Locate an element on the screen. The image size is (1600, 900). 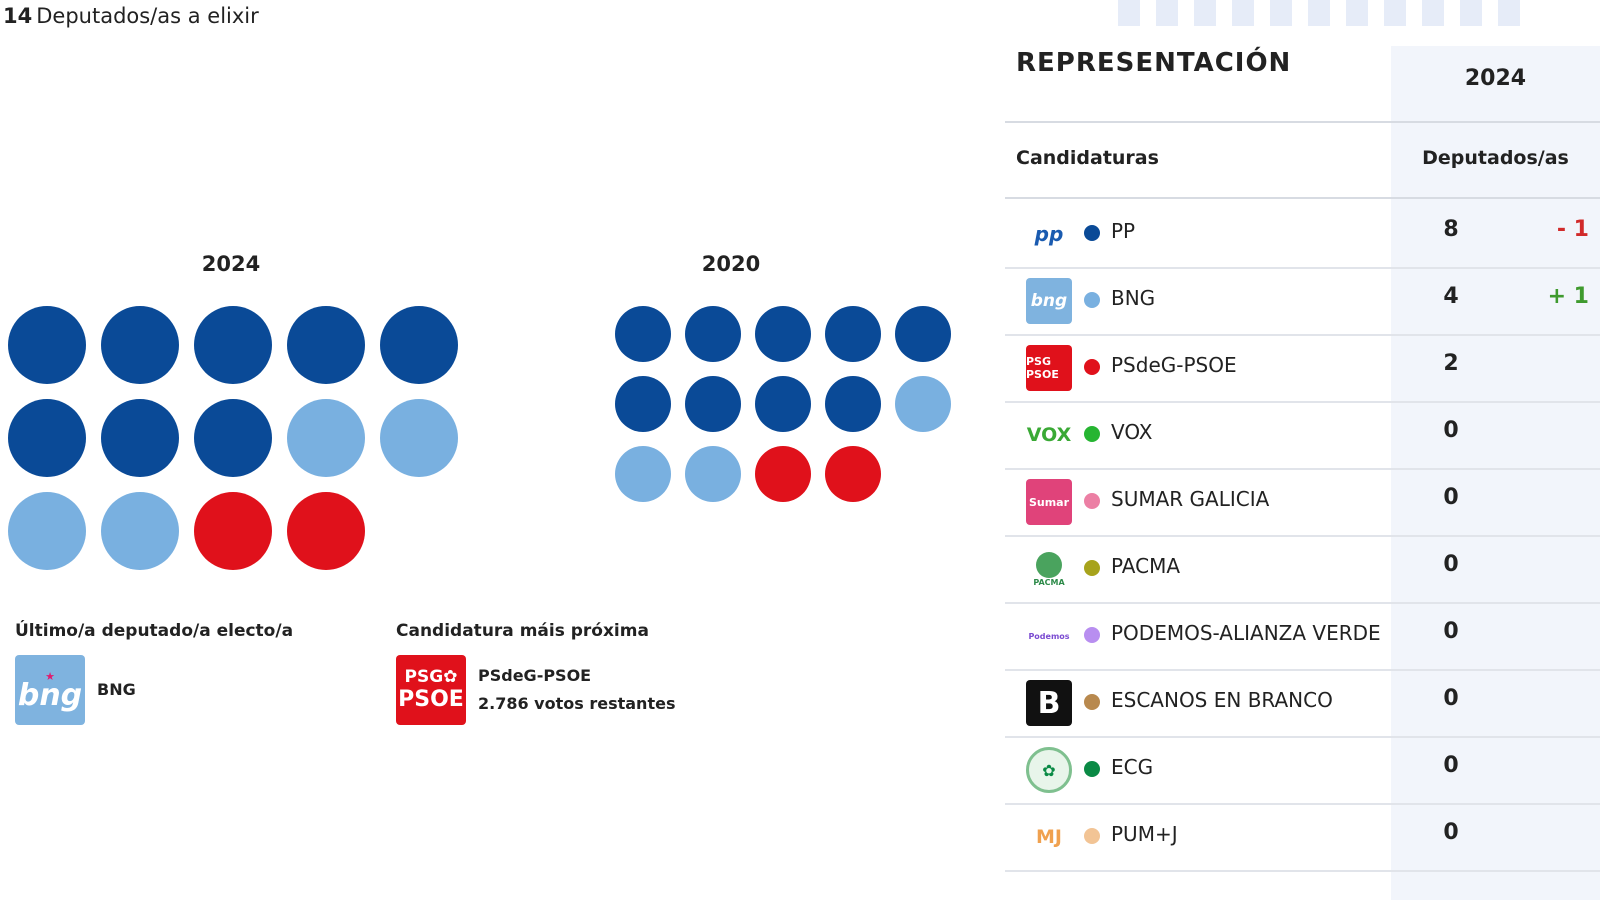
representation-year: 2024 is located at coordinates (1495, 78).